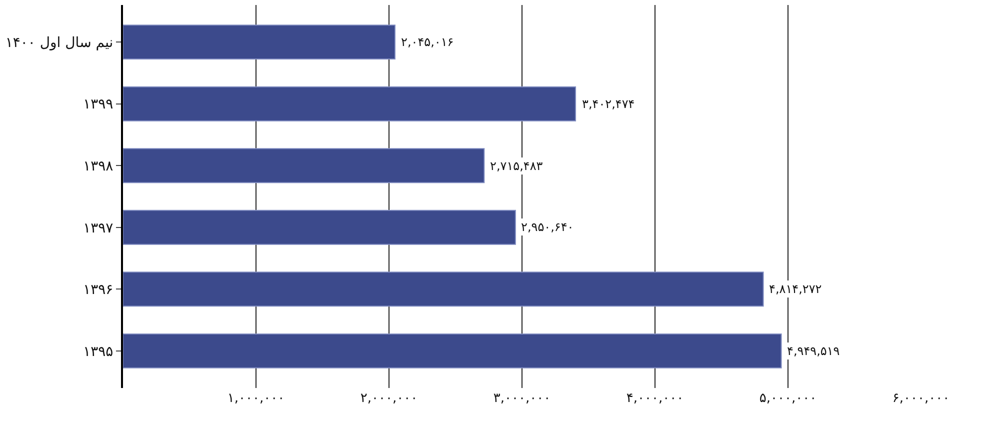 This screenshot has height=428, width=981. What do you see at coordinates (98, 166) in the screenshot?
I see `y-tick-label: ۱۳۹۸` at bounding box center [98, 166].